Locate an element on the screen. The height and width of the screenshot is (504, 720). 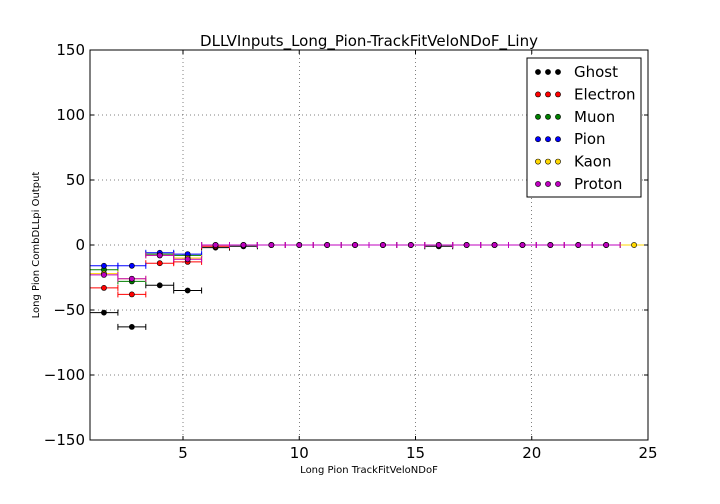
x-tick-label: 20 is located at coordinates (531, 453).